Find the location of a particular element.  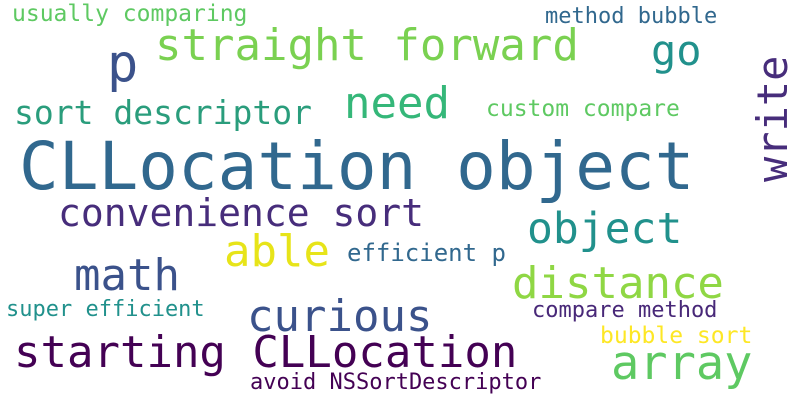

word-able: able is located at coordinates (277, 251).